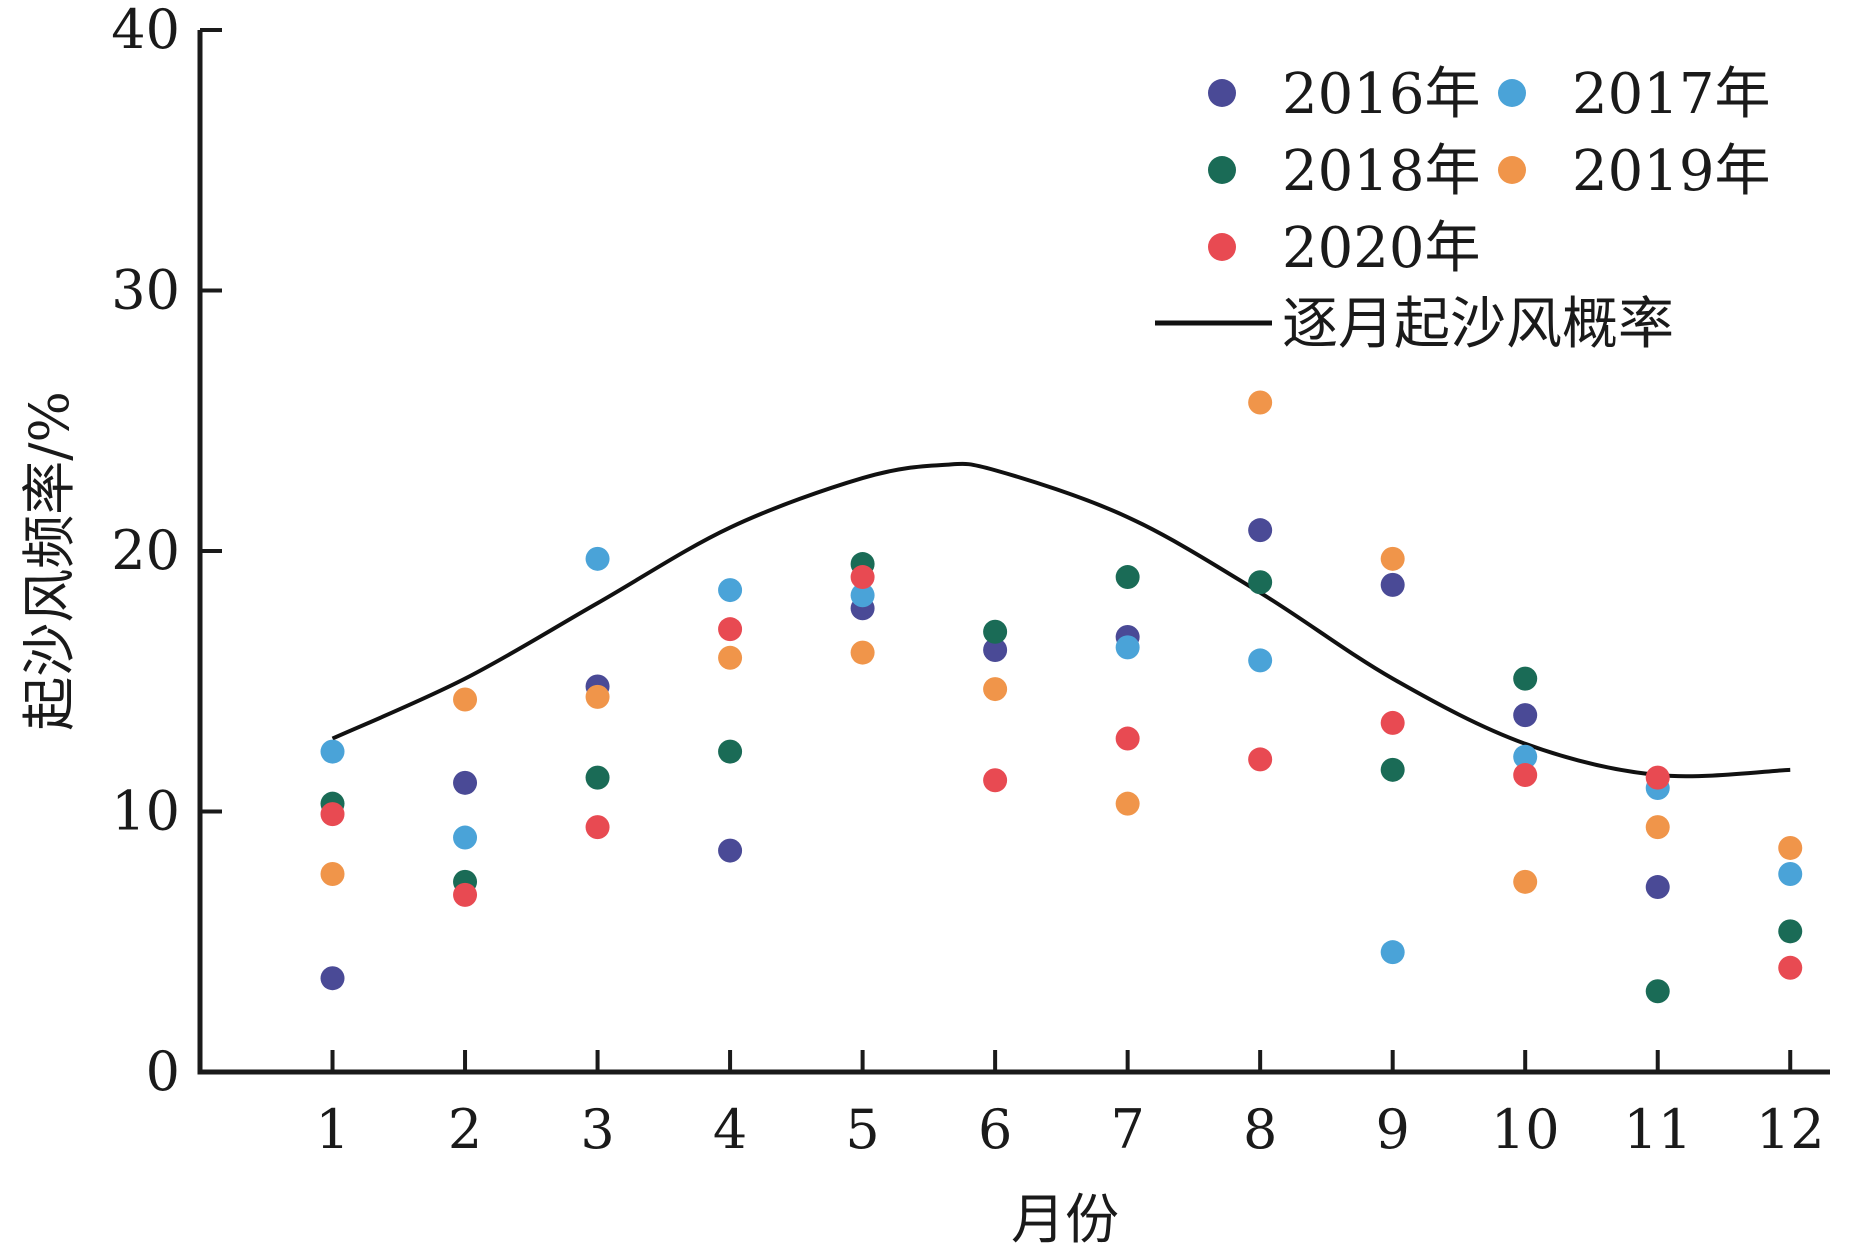 This screenshot has width=1874, height=1250. What do you see at coordinates (1657, 1129) in the screenshot?
I see `x-tick-label: 11` at bounding box center [1657, 1129].